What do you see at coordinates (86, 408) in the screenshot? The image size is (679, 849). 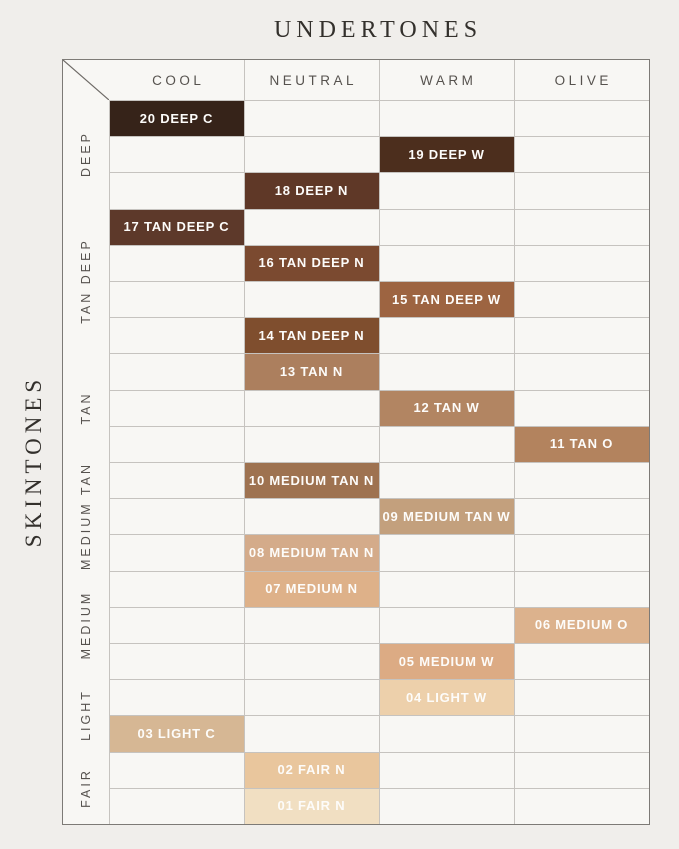 I see `skintone-group-label-tan: TAN` at bounding box center [86, 408].